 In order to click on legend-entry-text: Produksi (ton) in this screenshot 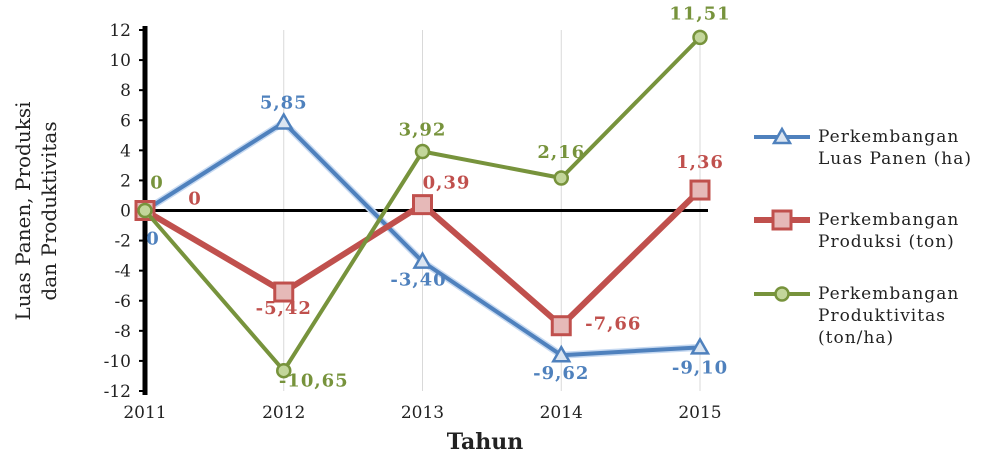, I will do `click(886, 242)`.